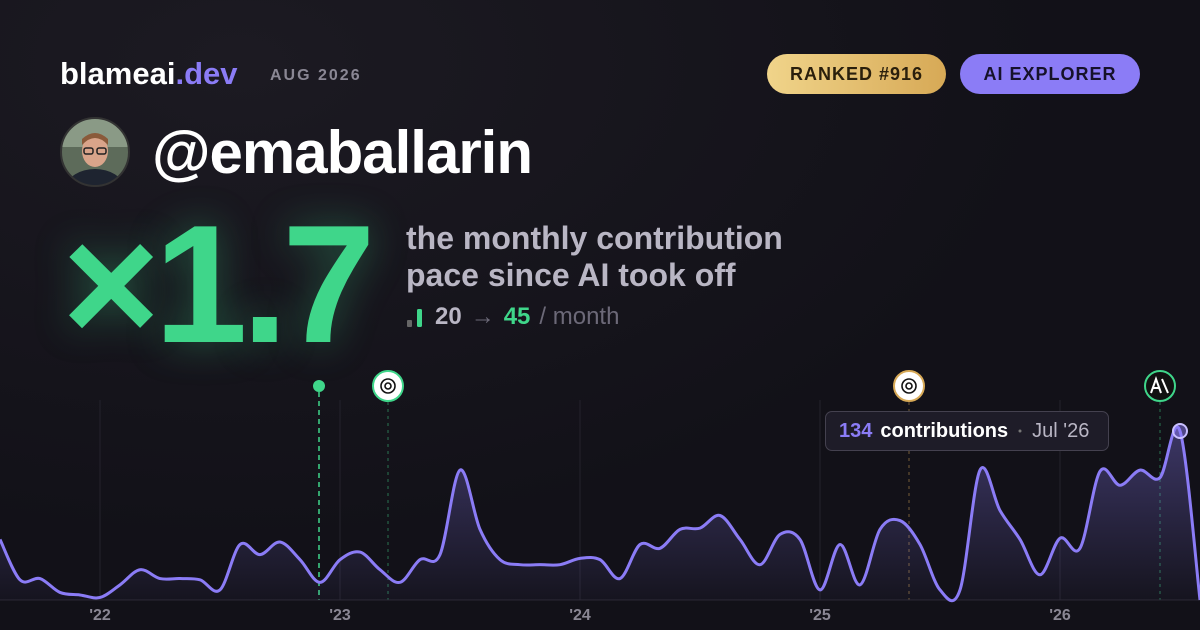  Describe the element at coordinates (319, 386) in the screenshot. I see `event-dot` at that location.